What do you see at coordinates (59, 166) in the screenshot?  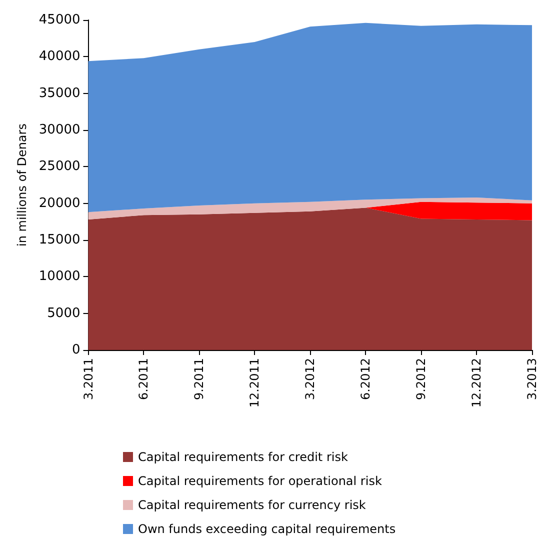 I see `y-tick-label: 25000` at bounding box center [59, 166].